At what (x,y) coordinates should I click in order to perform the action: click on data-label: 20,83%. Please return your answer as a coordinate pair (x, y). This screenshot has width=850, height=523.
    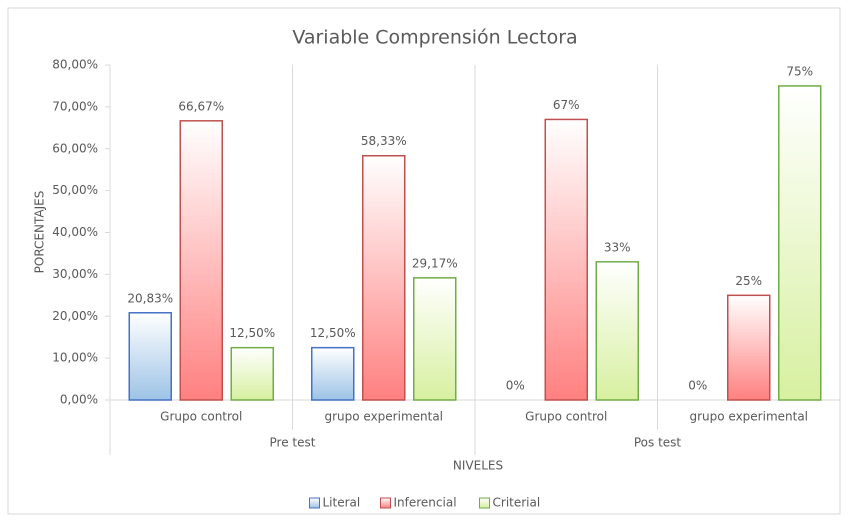
    Looking at the image, I should click on (150, 298).